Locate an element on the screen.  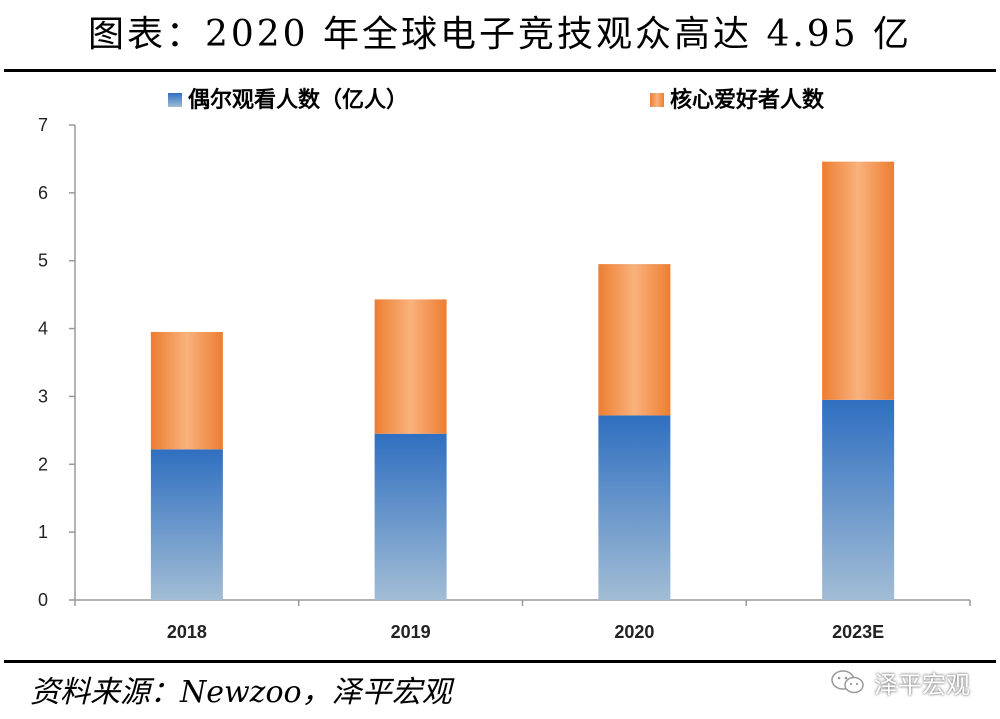
bar-occasional-2019 is located at coordinates (410, 516).